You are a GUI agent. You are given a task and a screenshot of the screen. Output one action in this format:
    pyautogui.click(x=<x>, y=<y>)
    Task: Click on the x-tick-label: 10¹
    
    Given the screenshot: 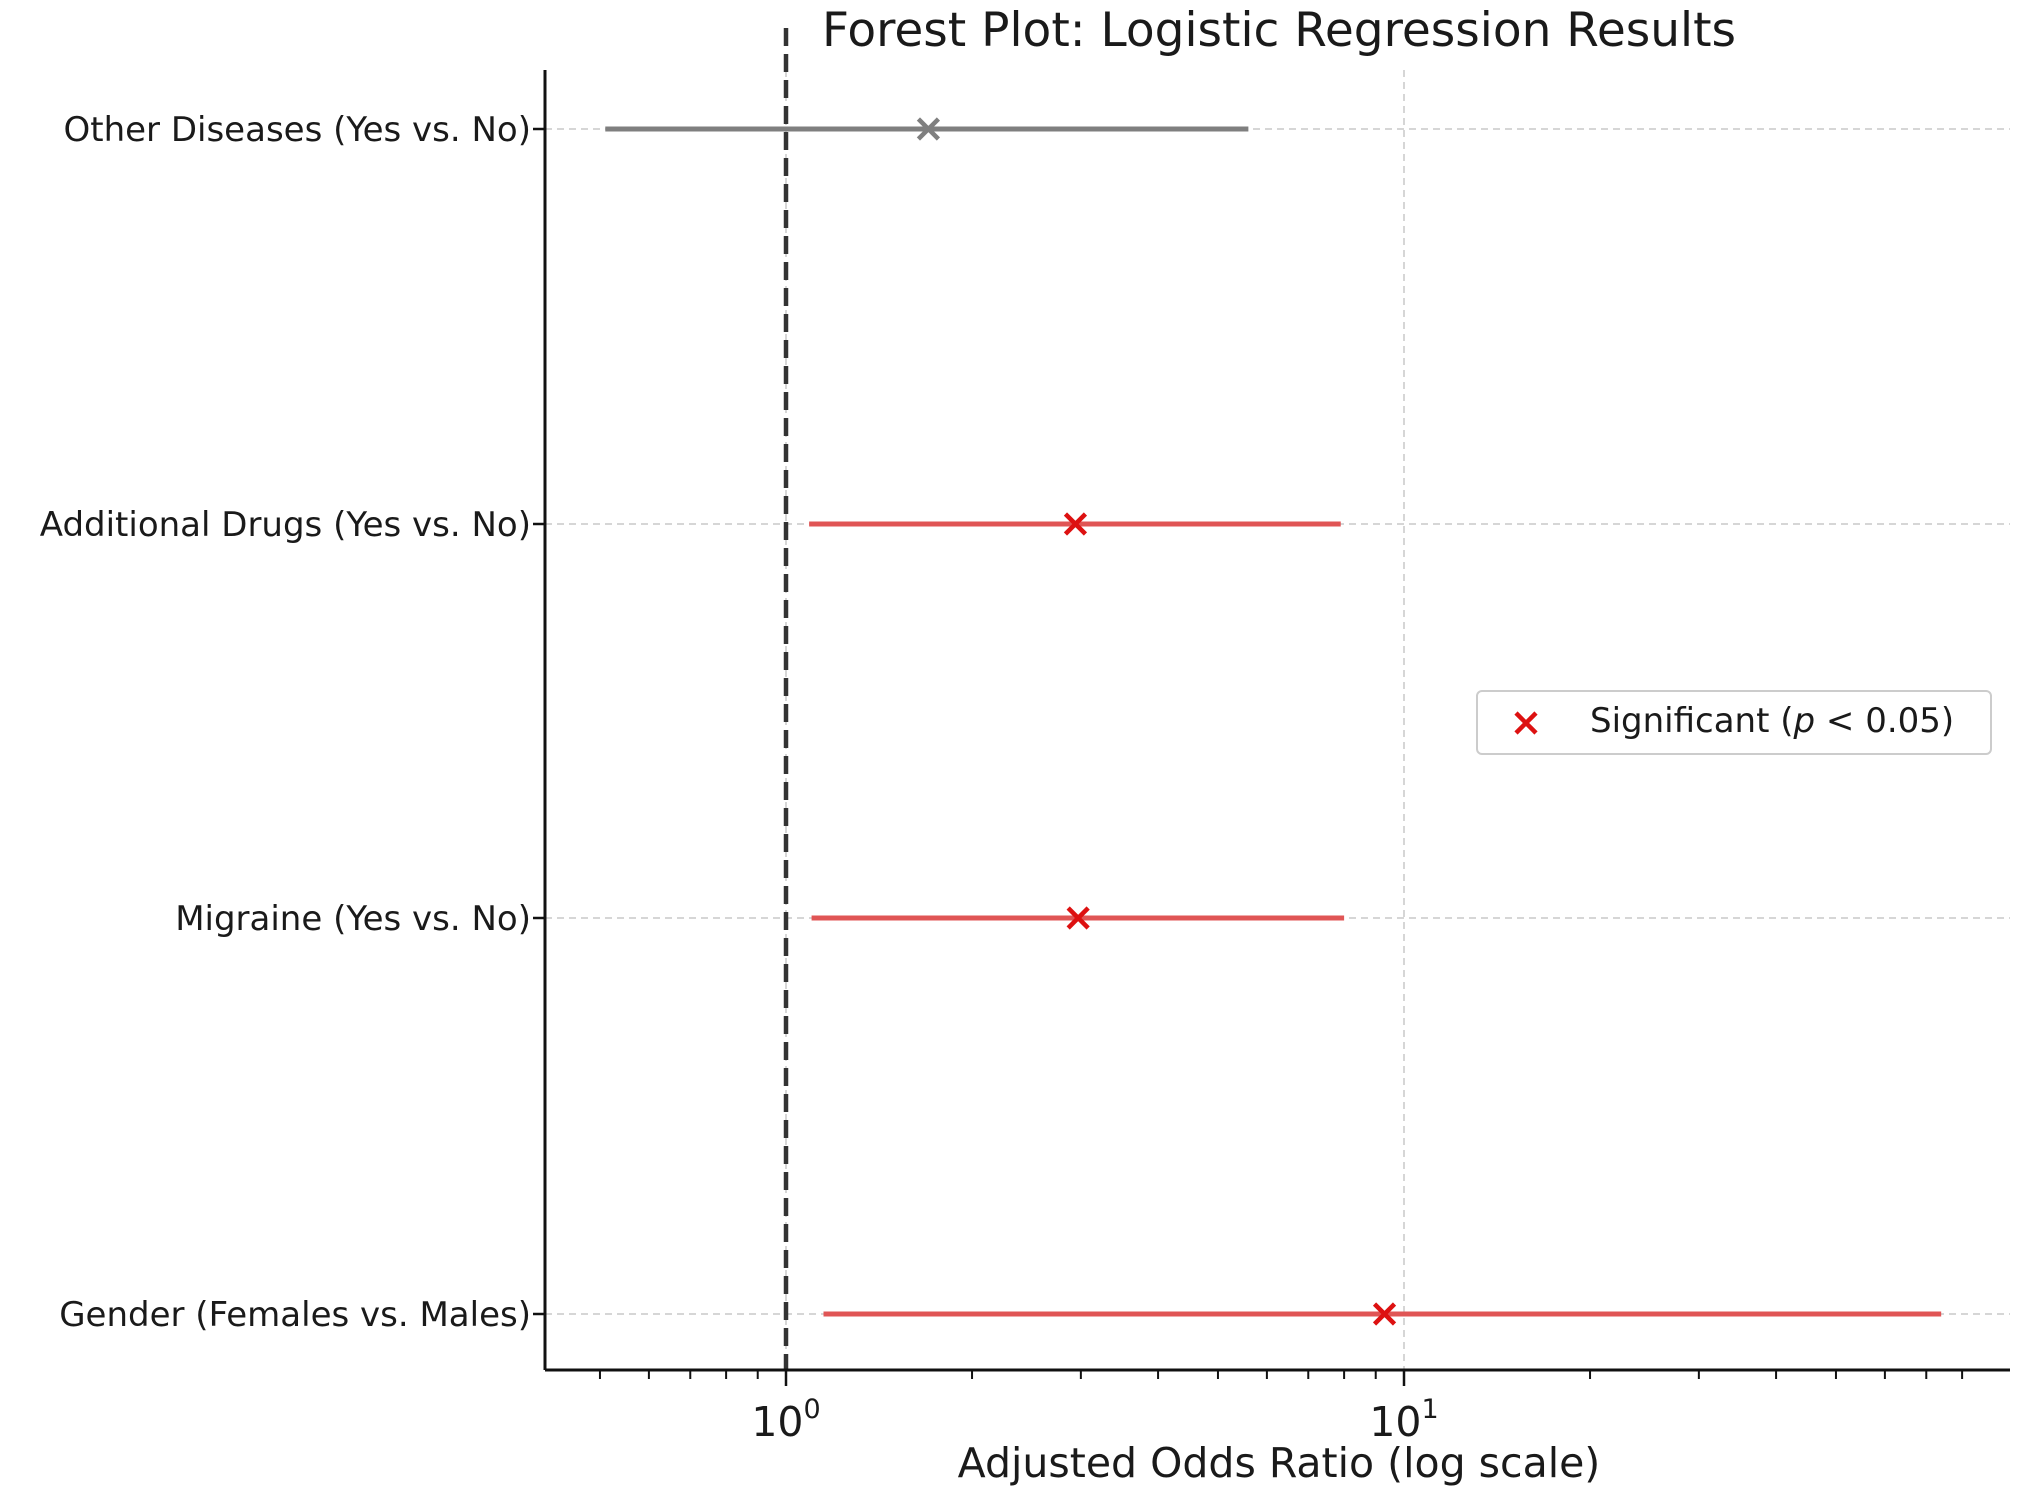 What is the action you would take?
    pyautogui.click(x=1403, y=1420)
    